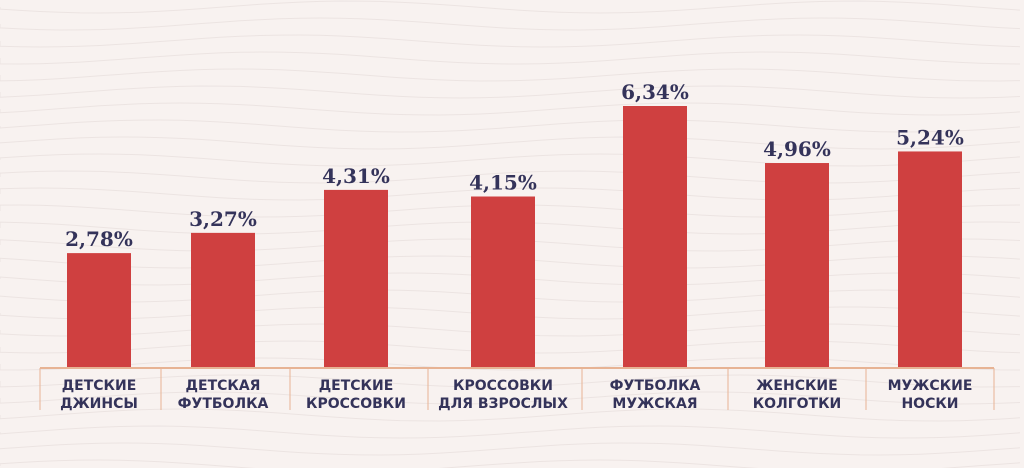  Describe the element at coordinates (930, 386) in the screenshot. I see `category-label-7-line-1: МУЖСКИЕ` at that location.